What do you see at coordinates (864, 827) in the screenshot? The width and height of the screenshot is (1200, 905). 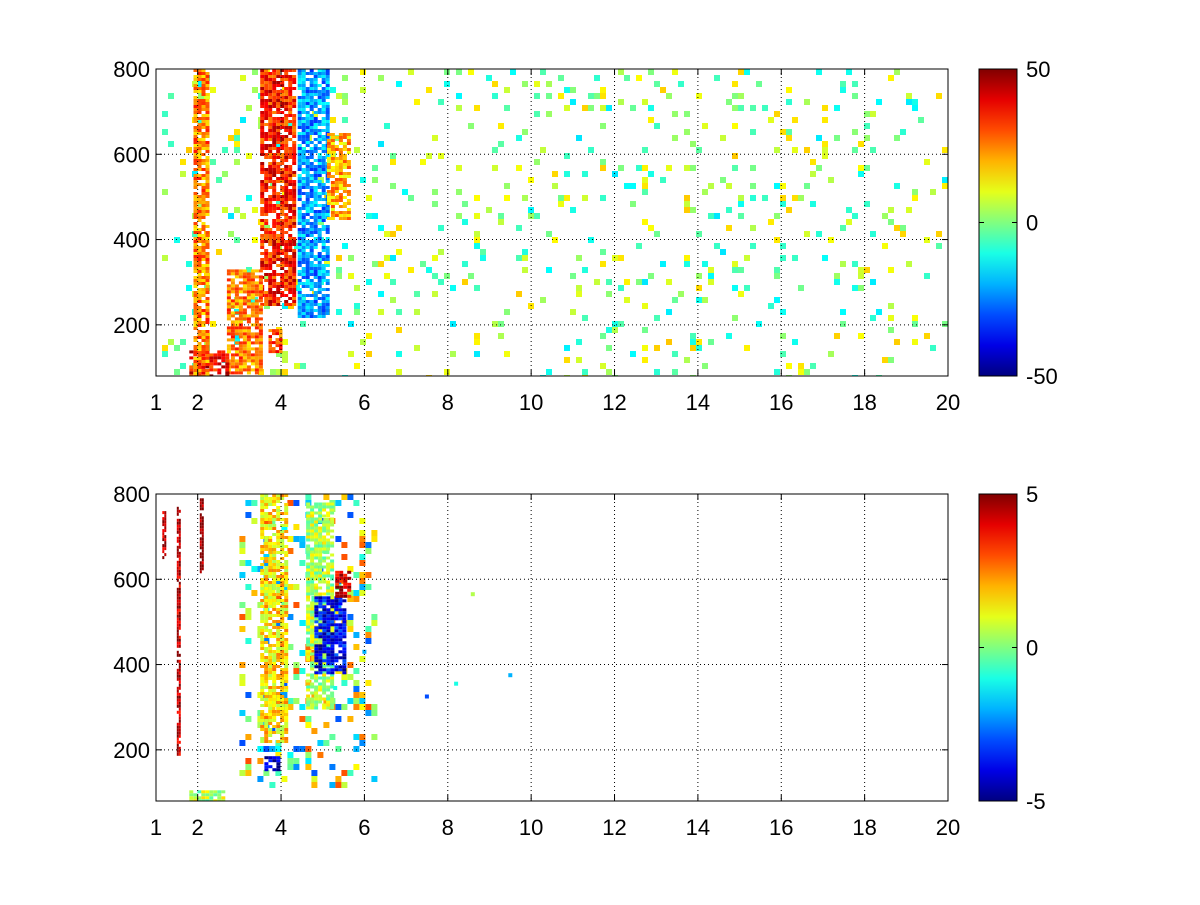 I see `x-tick-label: 18` at bounding box center [864, 827].